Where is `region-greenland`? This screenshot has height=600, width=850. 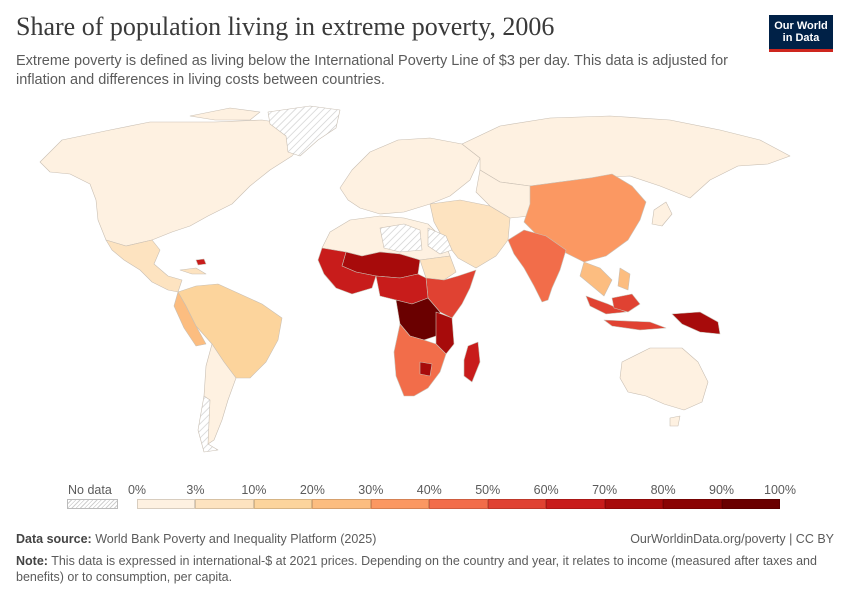 region-greenland is located at coordinates (304, 131).